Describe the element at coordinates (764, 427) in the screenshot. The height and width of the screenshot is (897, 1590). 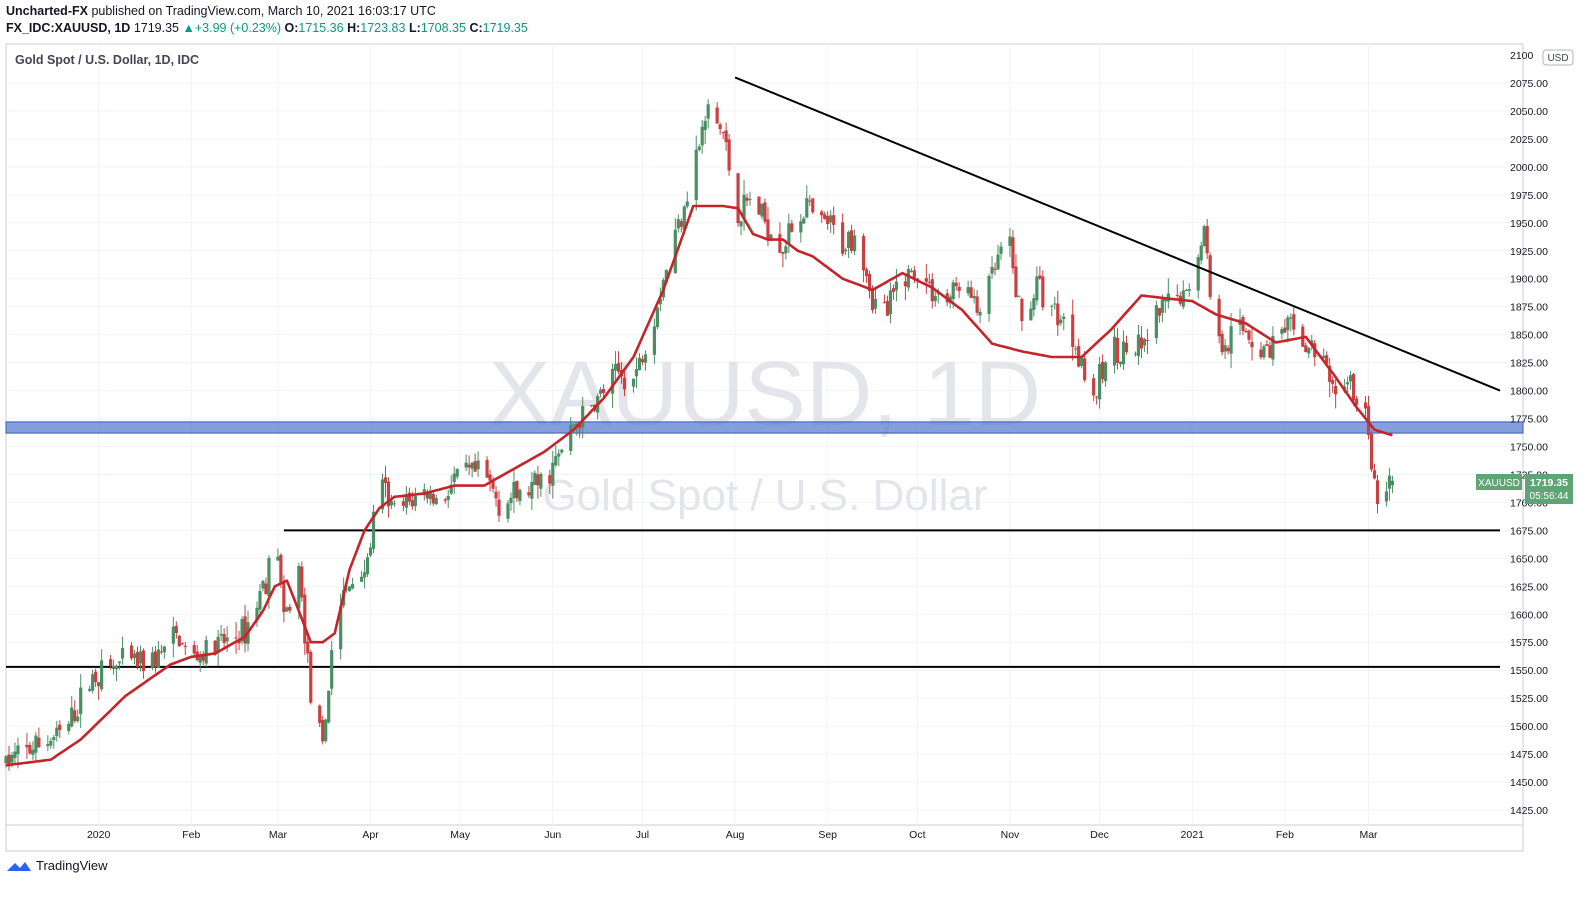
I see `support-zone` at that location.